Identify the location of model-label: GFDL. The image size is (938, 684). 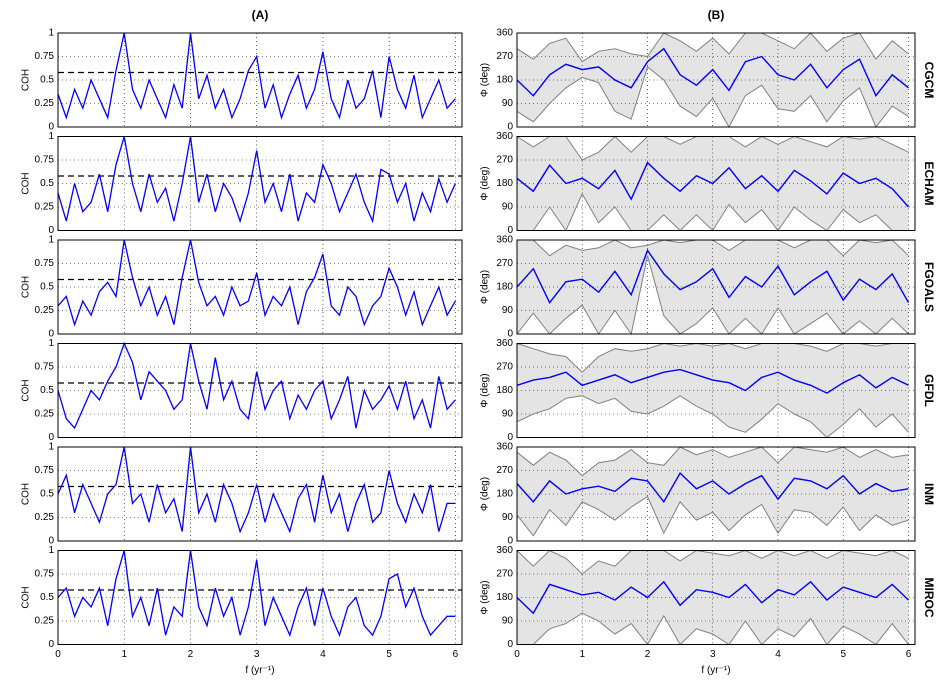
(929, 390).